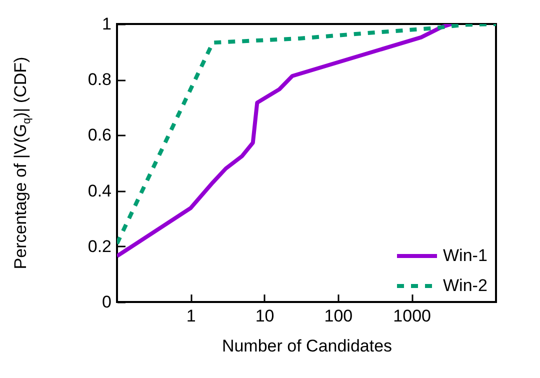 Image resolution: width=540 pixels, height=378 pixels. I want to click on legend-label: Win-2, so click(465, 285).